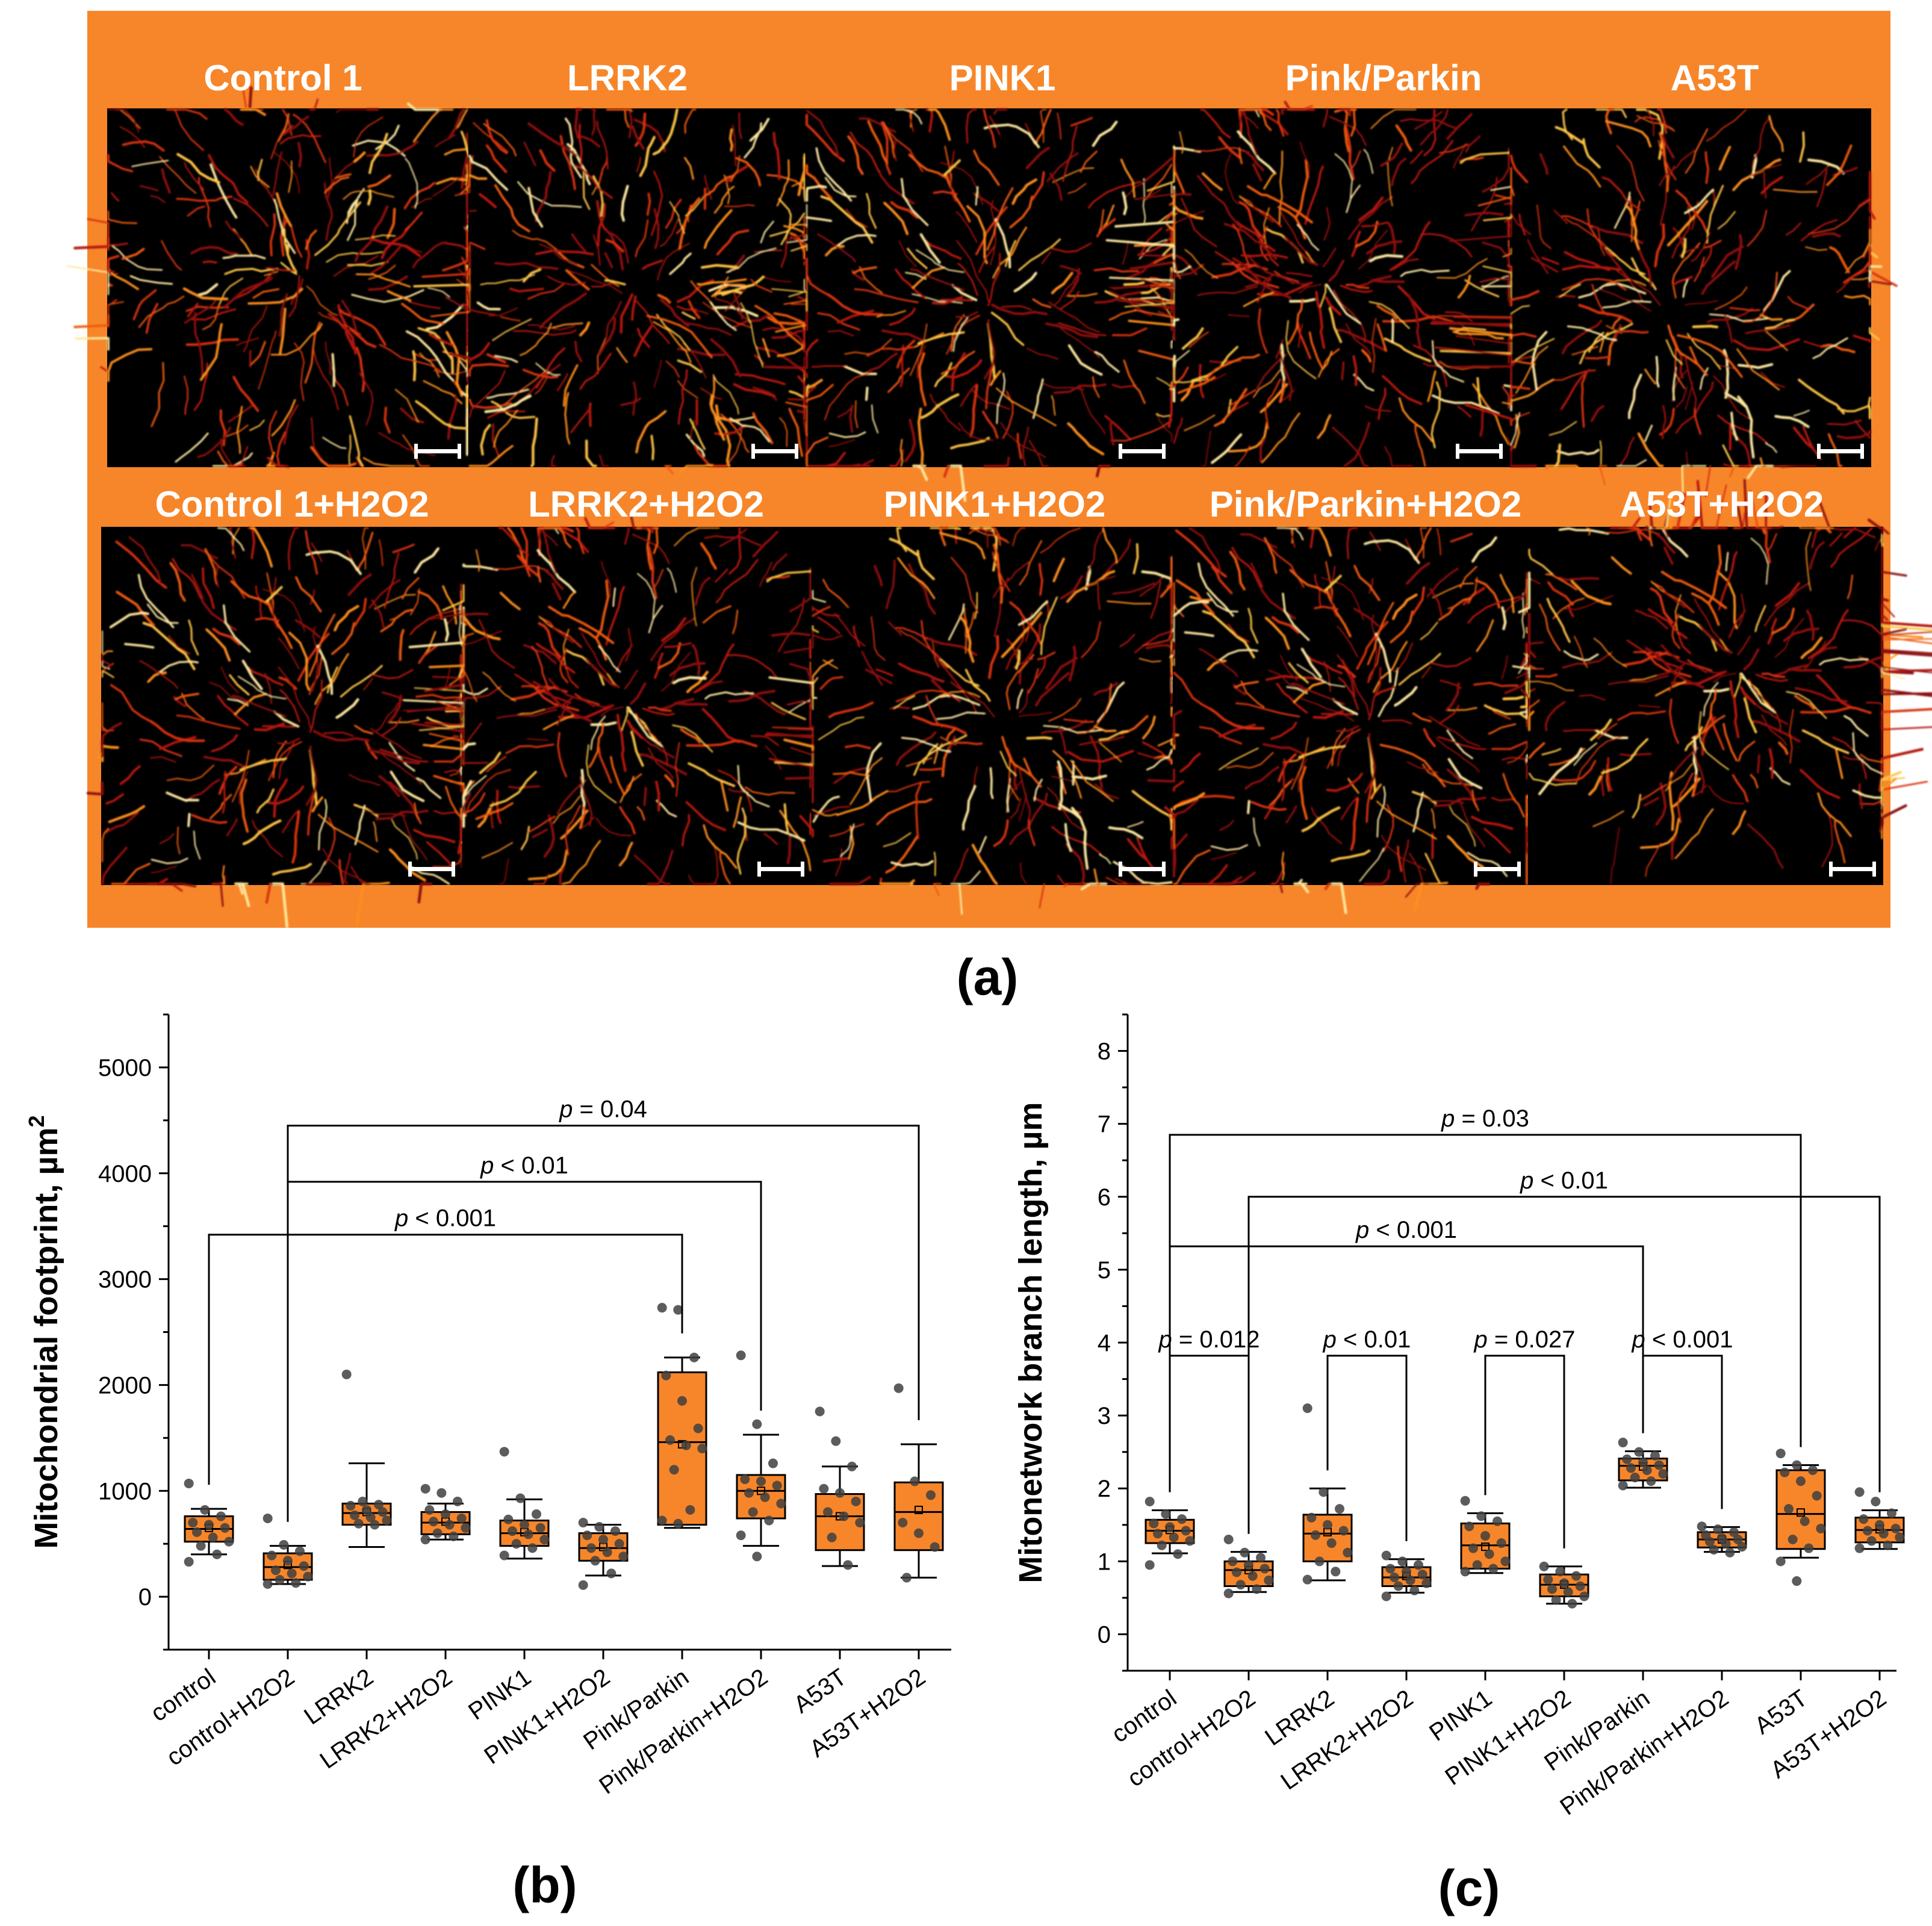  Describe the element at coordinates (1683, 1339) in the screenshot. I see `p-value-label: p < 0.001` at that location.